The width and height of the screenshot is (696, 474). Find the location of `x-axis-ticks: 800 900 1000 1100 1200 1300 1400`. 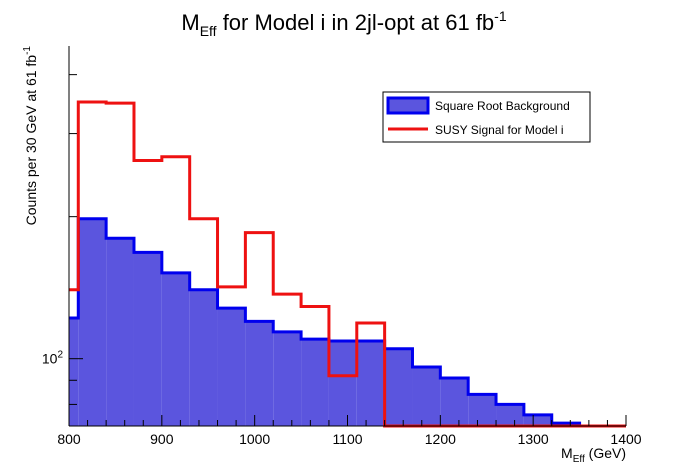

x-axis-ticks: 800 900 1000 1100 1200 1300 1400 is located at coordinates (349, 431).